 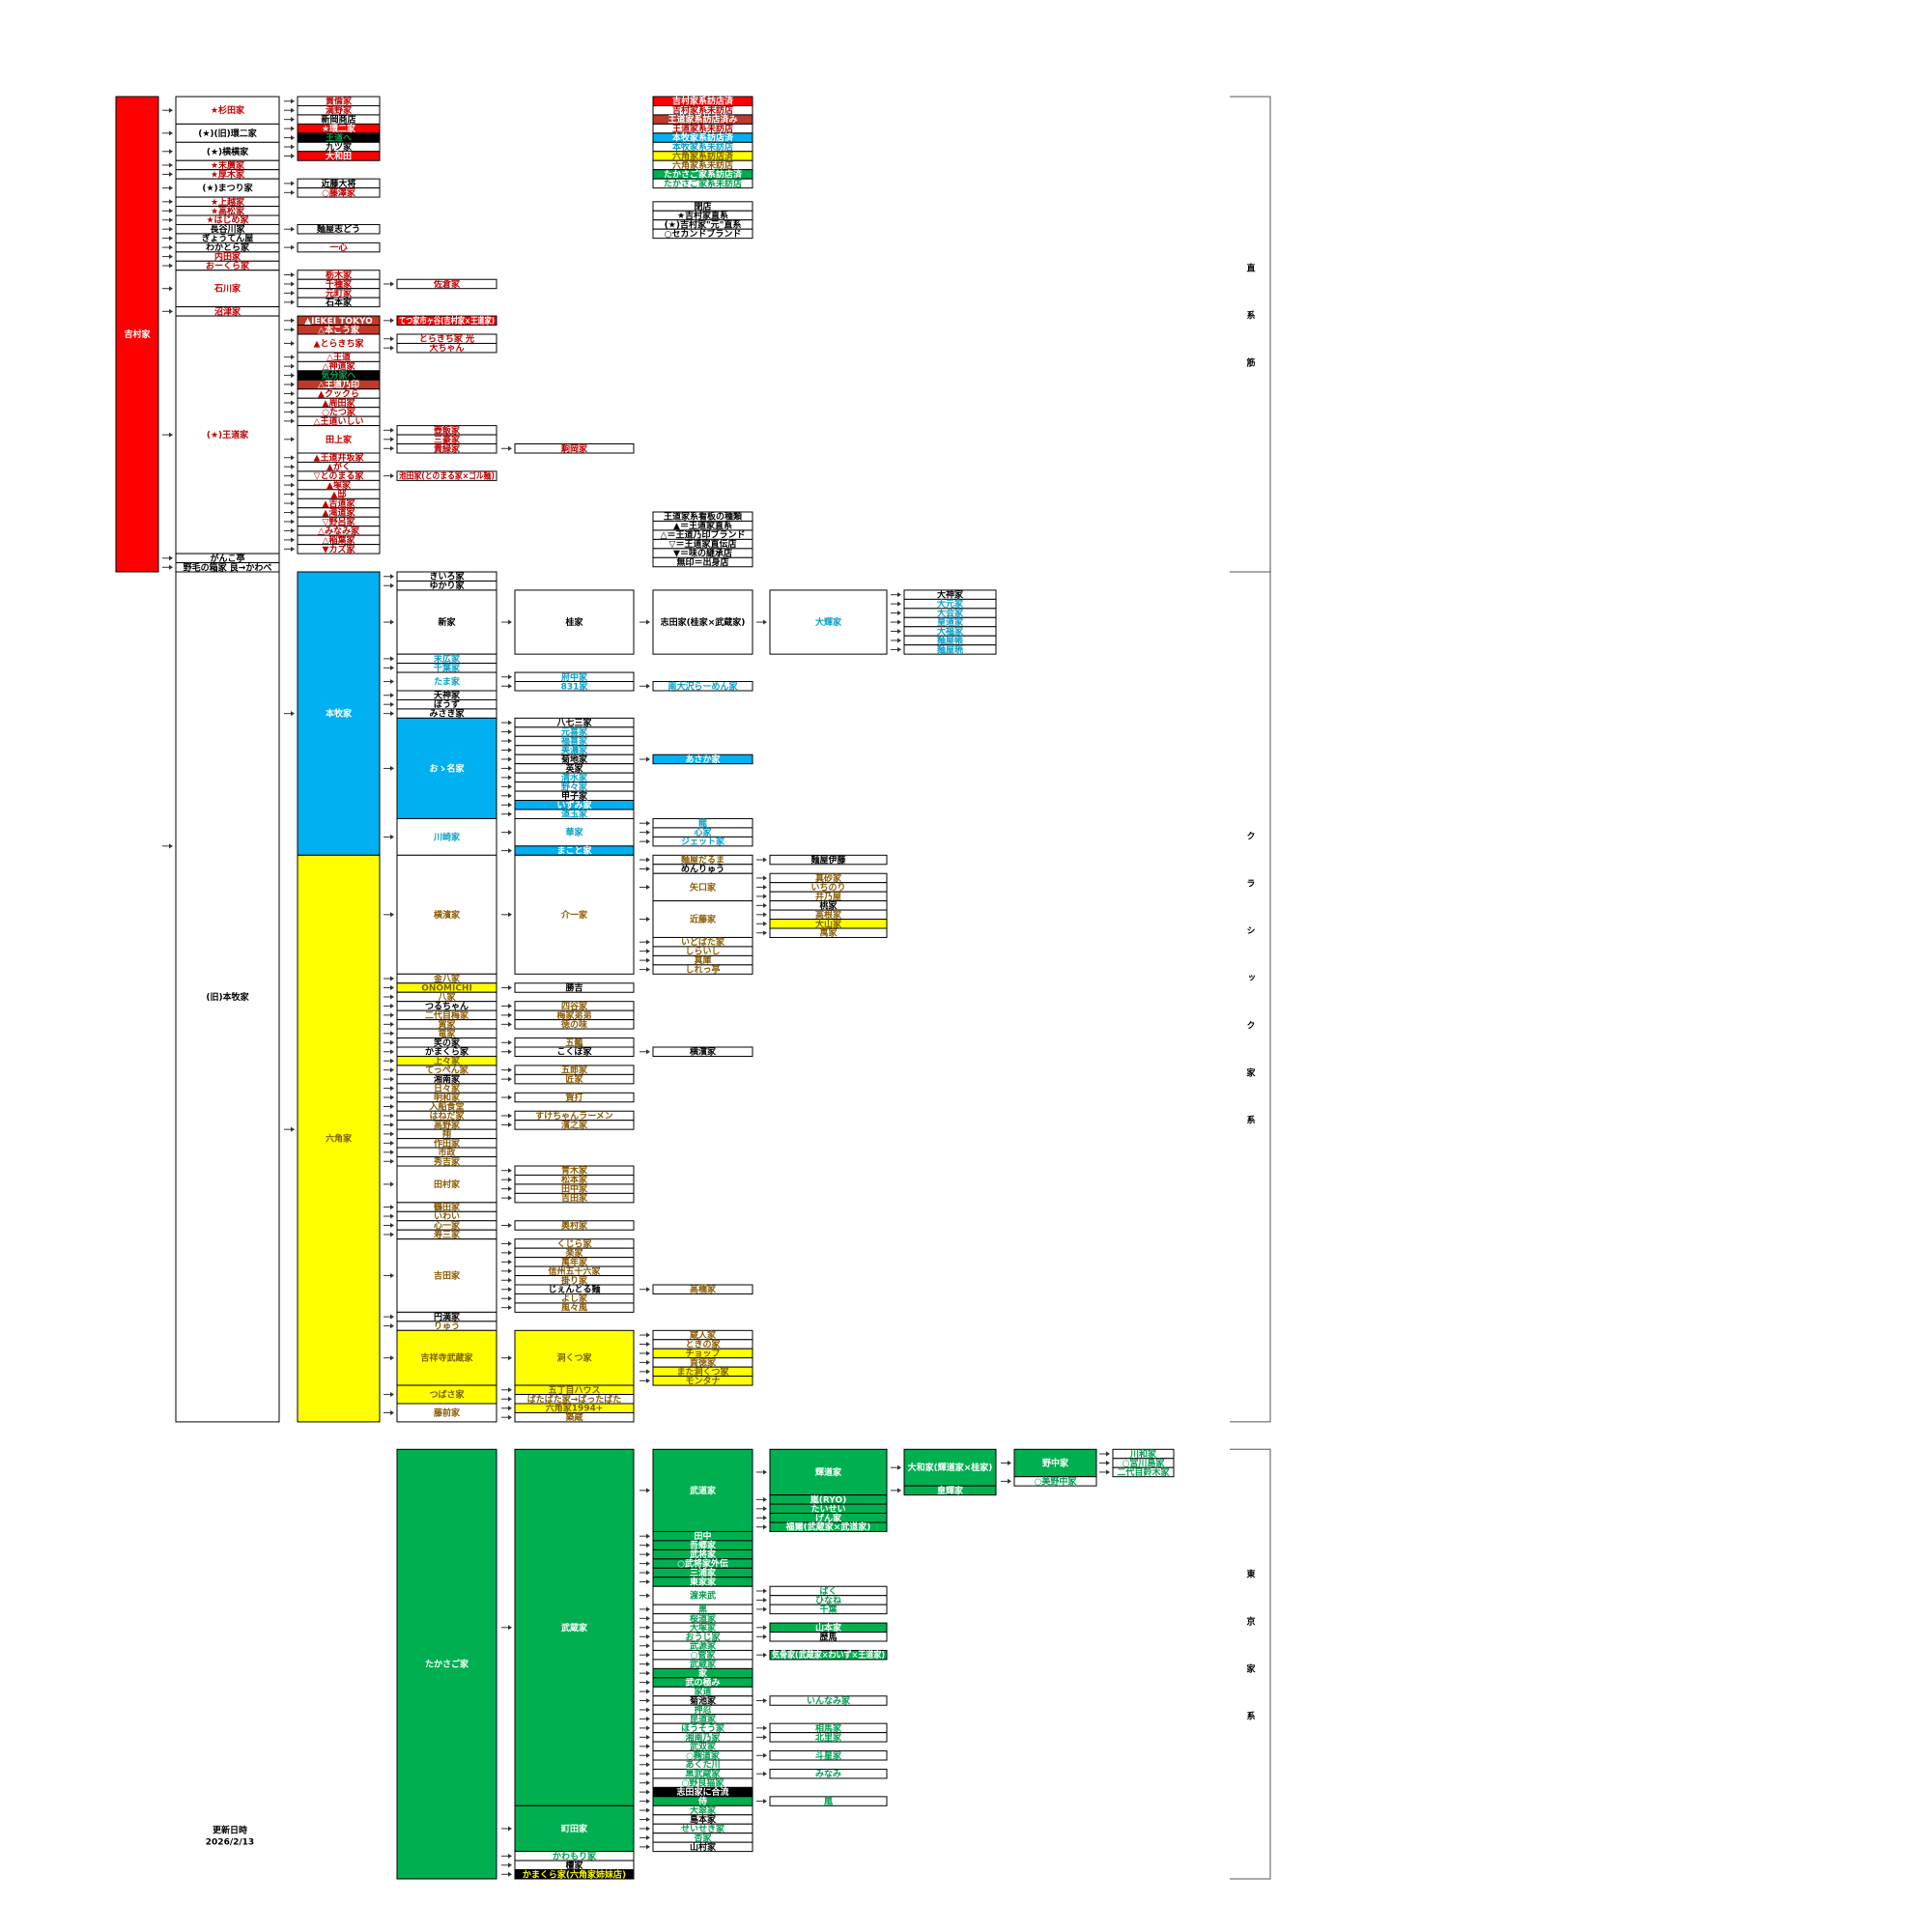 What do you see at coordinates (339, 357) in the screenshot?
I see `node-label: △王道` at bounding box center [339, 357].